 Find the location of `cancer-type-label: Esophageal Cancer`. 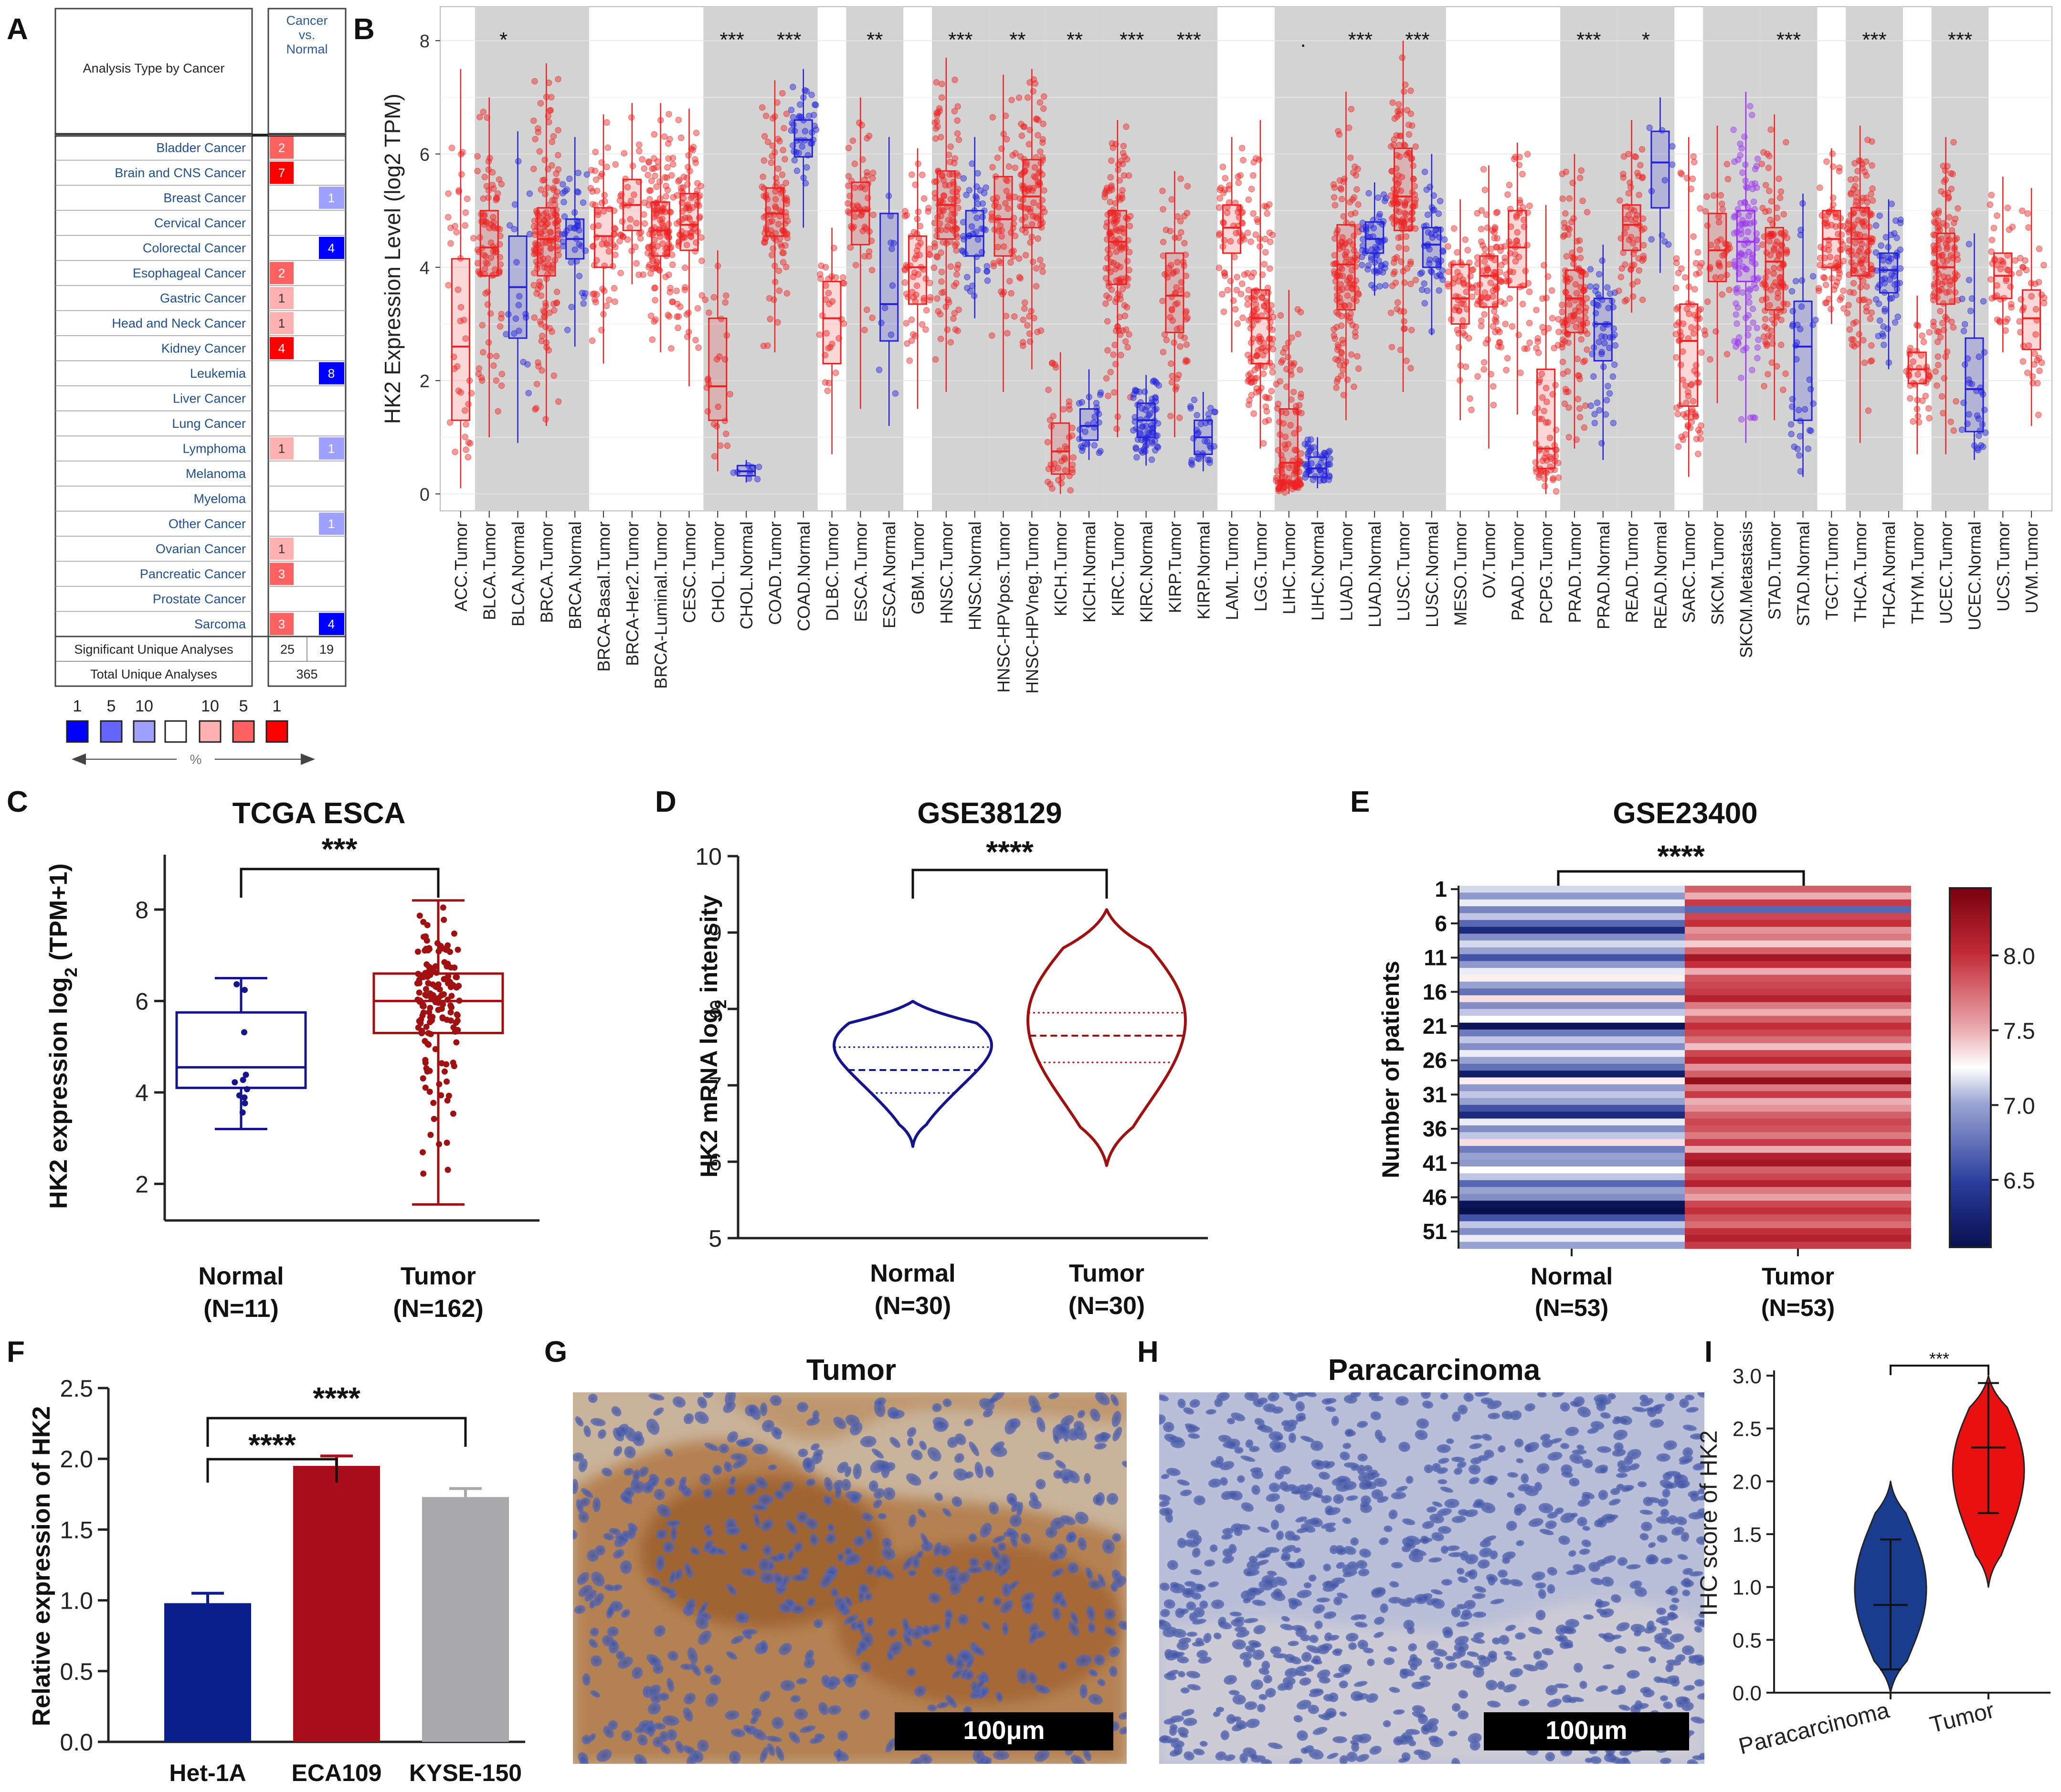

cancer-type-label: Esophageal Cancer is located at coordinates (190, 273).